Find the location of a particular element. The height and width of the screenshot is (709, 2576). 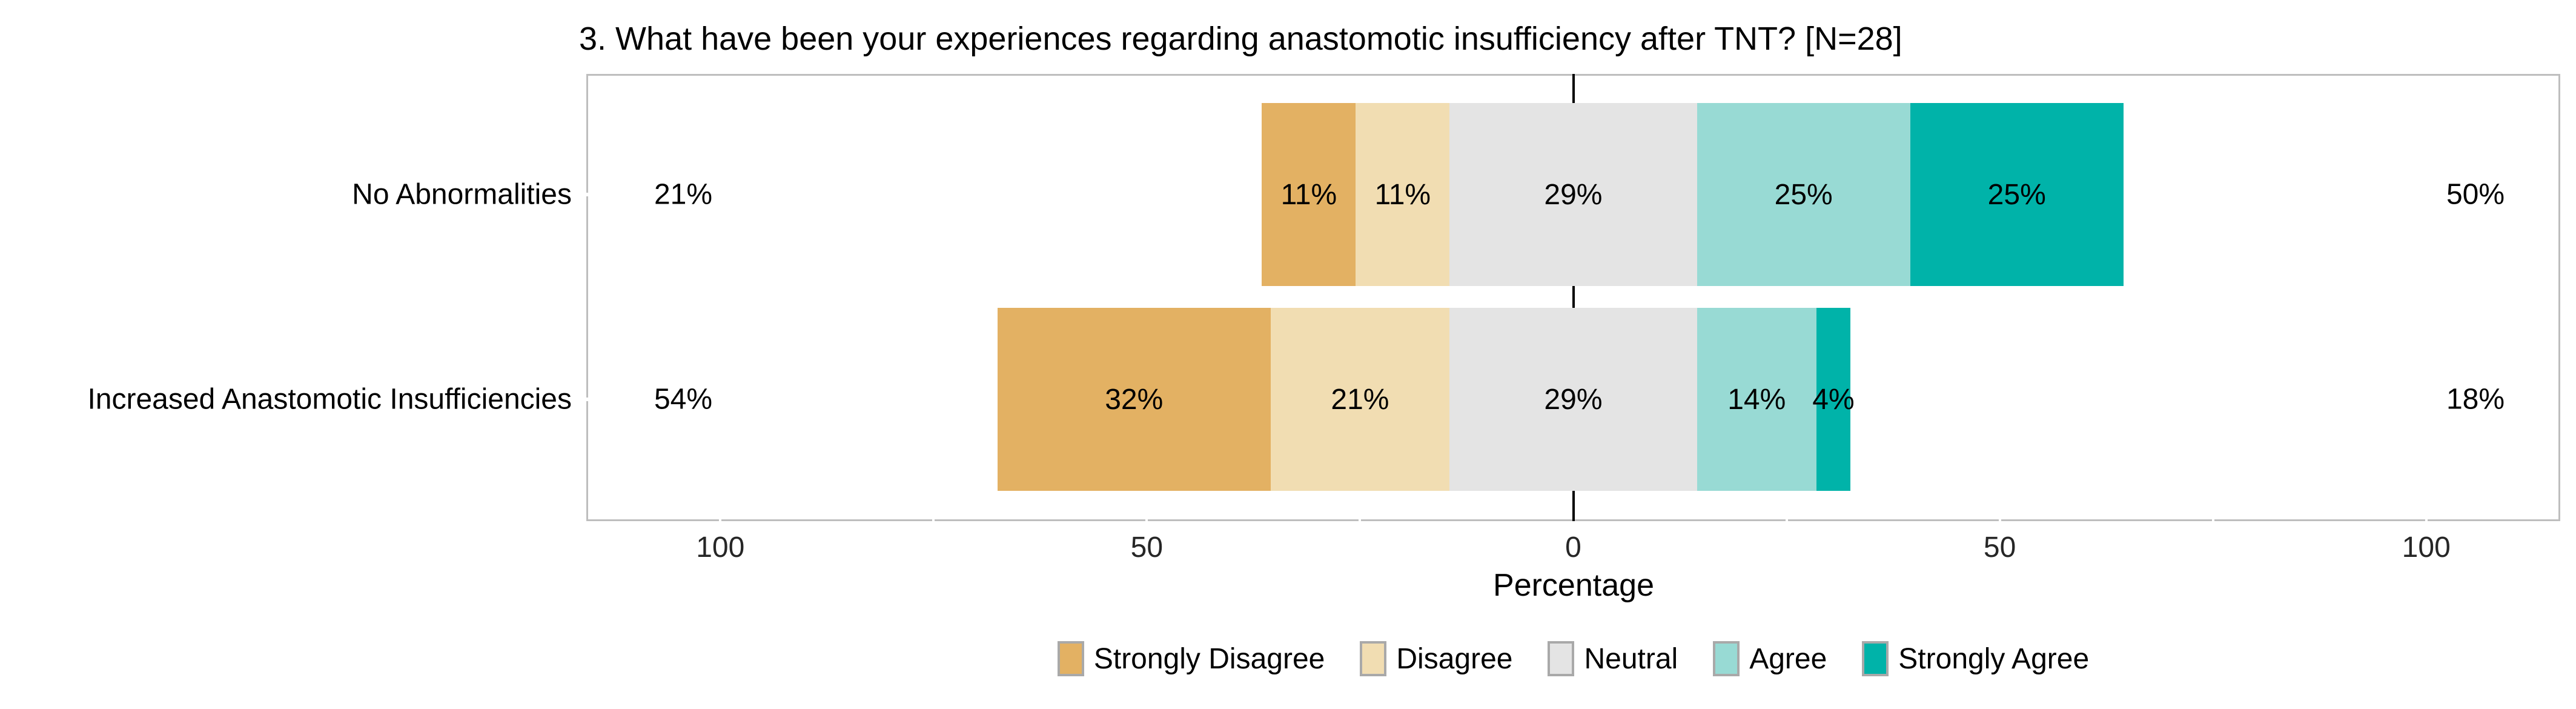

bar-segment-strongly-agree: 25% is located at coordinates (2017, 194).